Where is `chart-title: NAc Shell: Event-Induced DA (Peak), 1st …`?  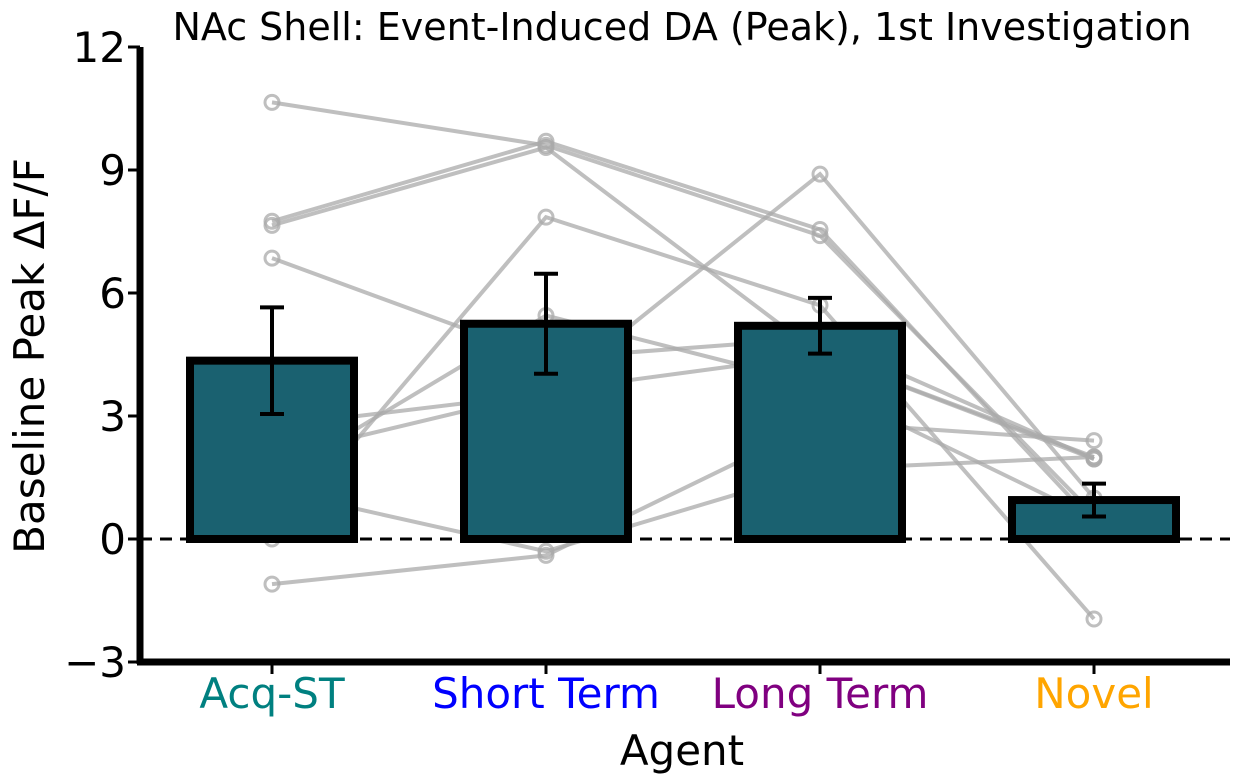
chart-title: NAc Shell: Event-Induced DA (Peak), 1st … is located at coordinates (681, 27).